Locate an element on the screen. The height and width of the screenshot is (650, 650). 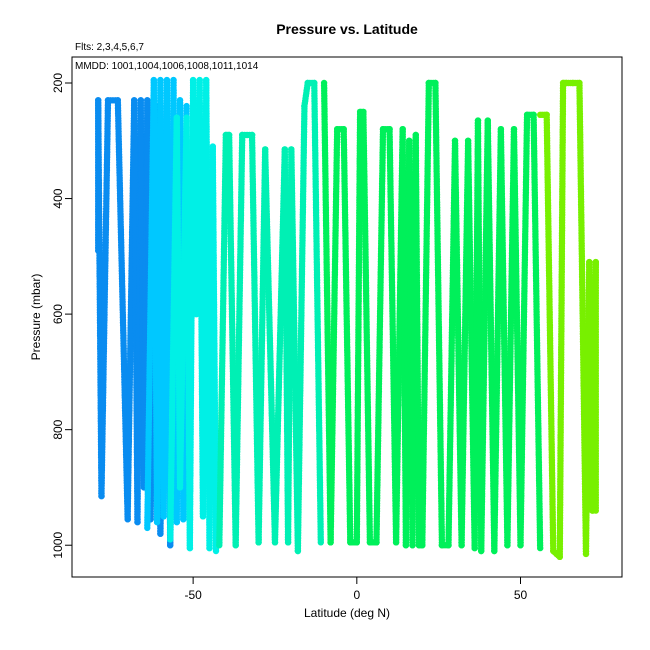
dates-note: MMDD: 1001,1004,1006,1008,1011,1014 is located at coordinates (167, 66).